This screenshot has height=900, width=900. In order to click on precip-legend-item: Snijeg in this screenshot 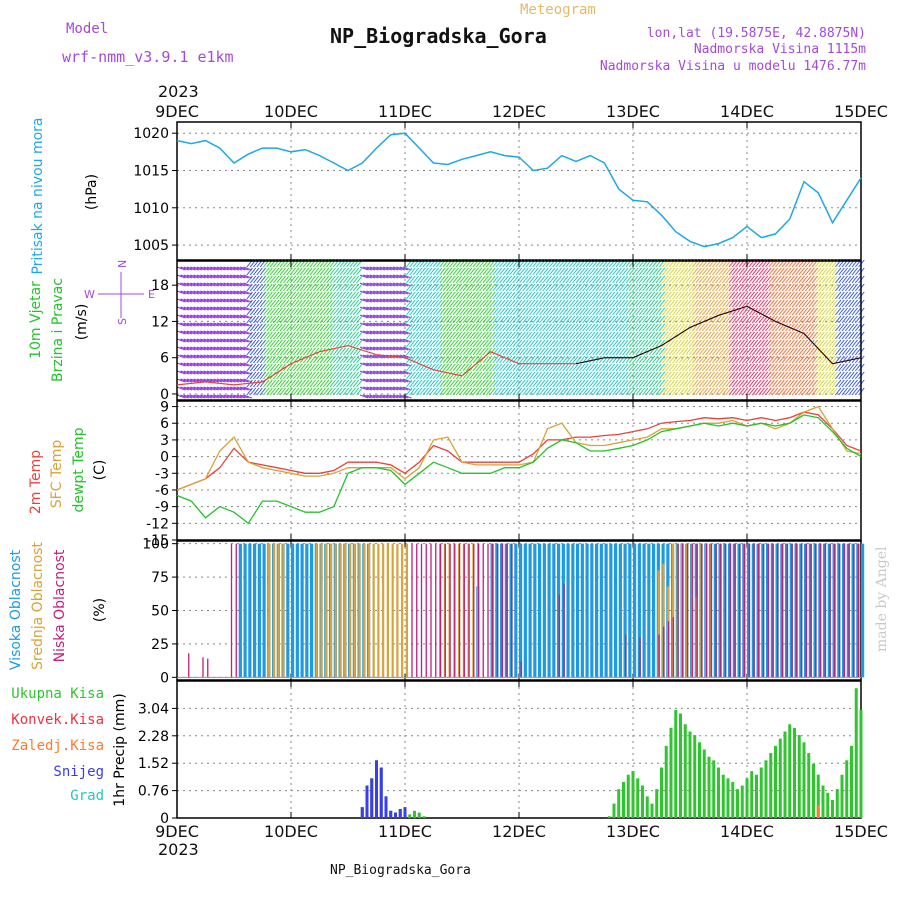, I will do `click(78, 772)`.